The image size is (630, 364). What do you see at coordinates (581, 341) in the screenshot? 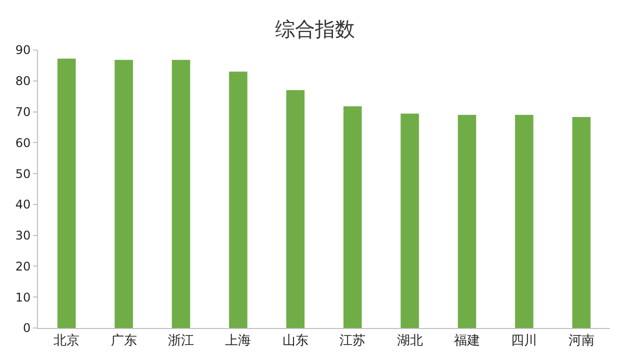
I see `x-tick-label: 河南` at bounding box center [581, 341].